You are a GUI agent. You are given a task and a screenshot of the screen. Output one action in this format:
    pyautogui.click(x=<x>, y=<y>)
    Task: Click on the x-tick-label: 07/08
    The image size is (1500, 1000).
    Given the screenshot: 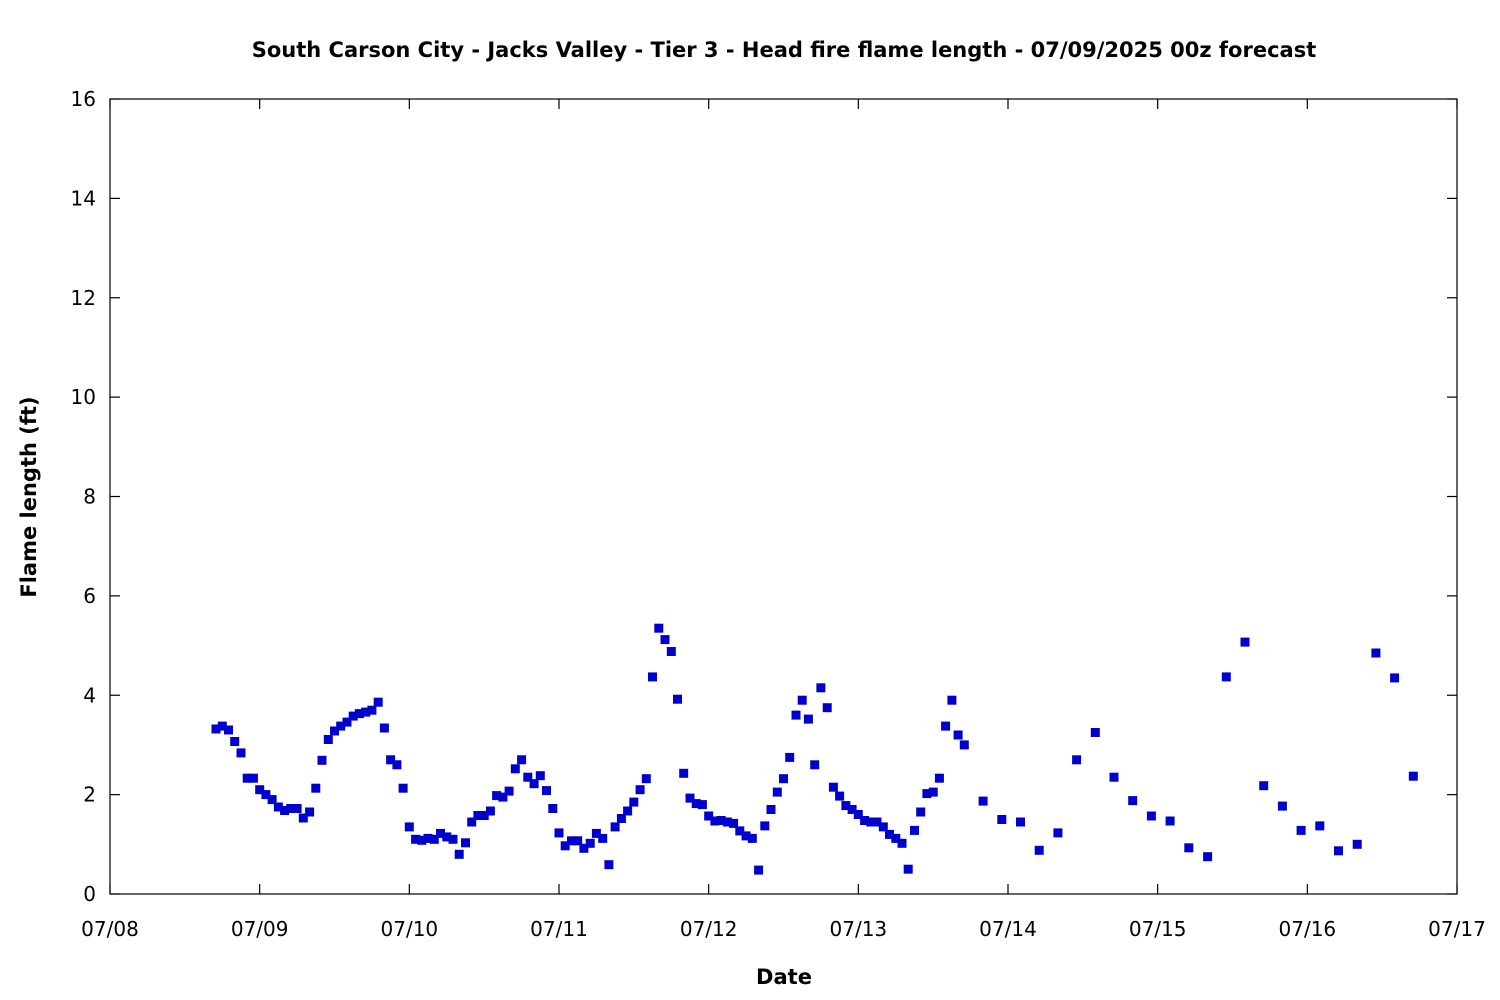 What is the action you would take?
    pyautogui.click(x=110, y=929)
    